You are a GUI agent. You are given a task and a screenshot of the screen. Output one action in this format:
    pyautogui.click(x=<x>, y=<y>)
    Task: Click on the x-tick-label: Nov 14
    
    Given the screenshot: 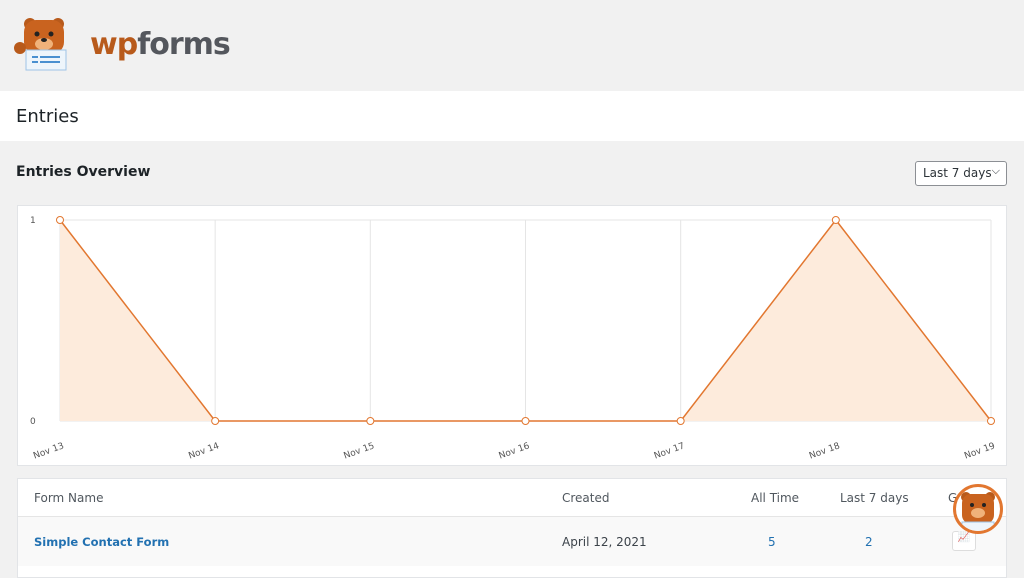 What is the action you would take?
    pyautogui.click(x=204, y=451)
    